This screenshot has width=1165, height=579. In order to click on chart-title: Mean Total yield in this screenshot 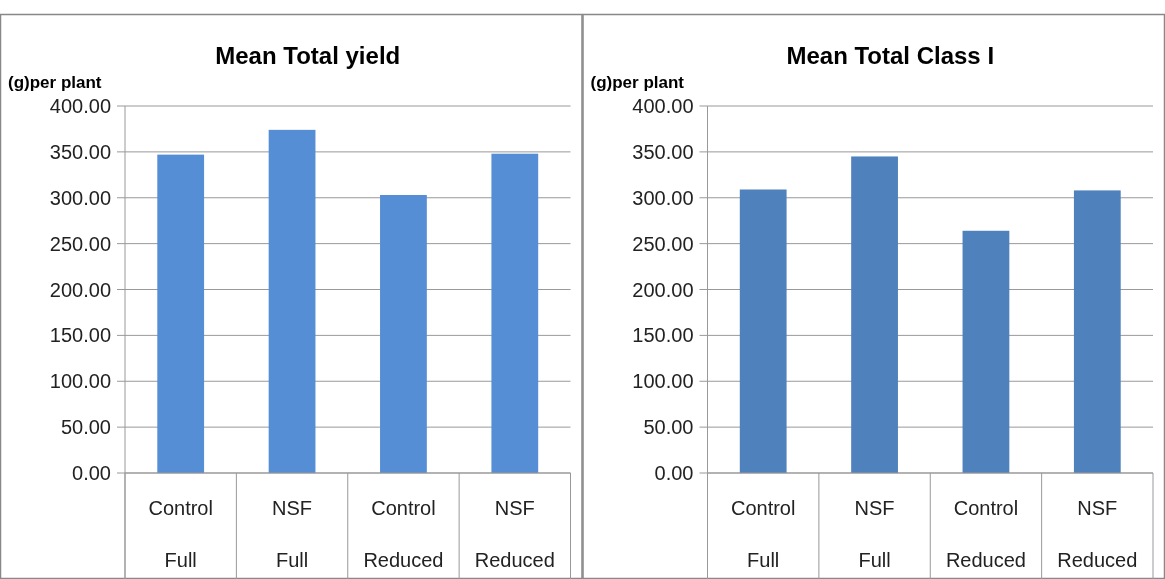, I will do `click(308, 55)`.